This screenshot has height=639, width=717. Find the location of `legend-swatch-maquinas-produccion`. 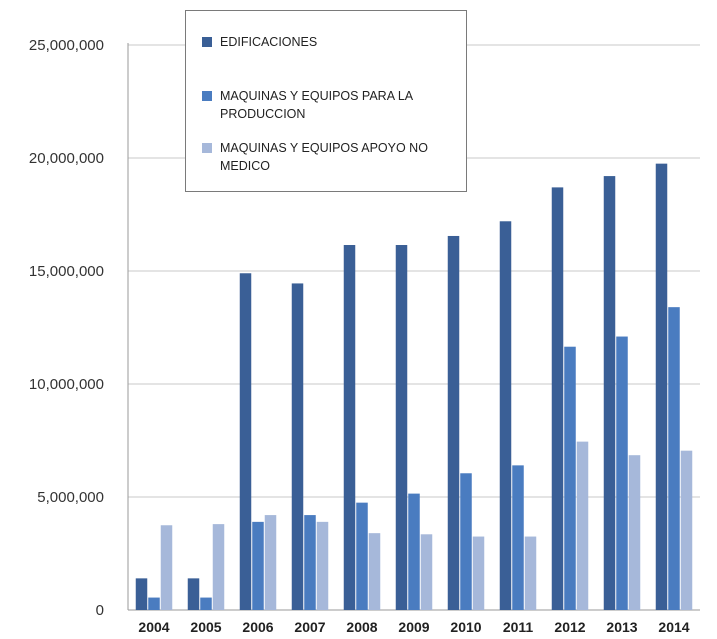

legend-swatch-maquinas-produccion is located at coordinates (207, 96).